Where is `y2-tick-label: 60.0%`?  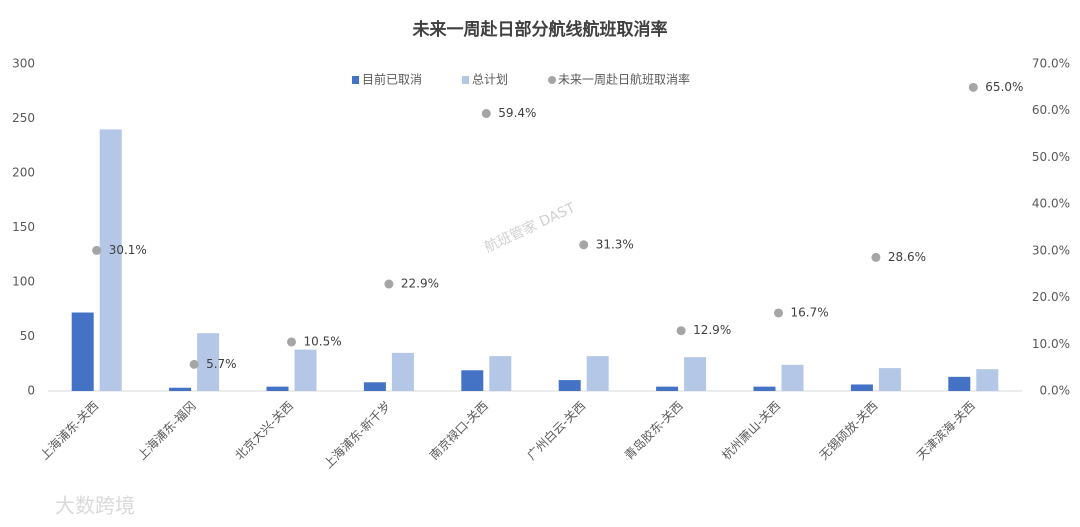
y2-tick-label: 60.0% is located at coordinates (1051, 110).